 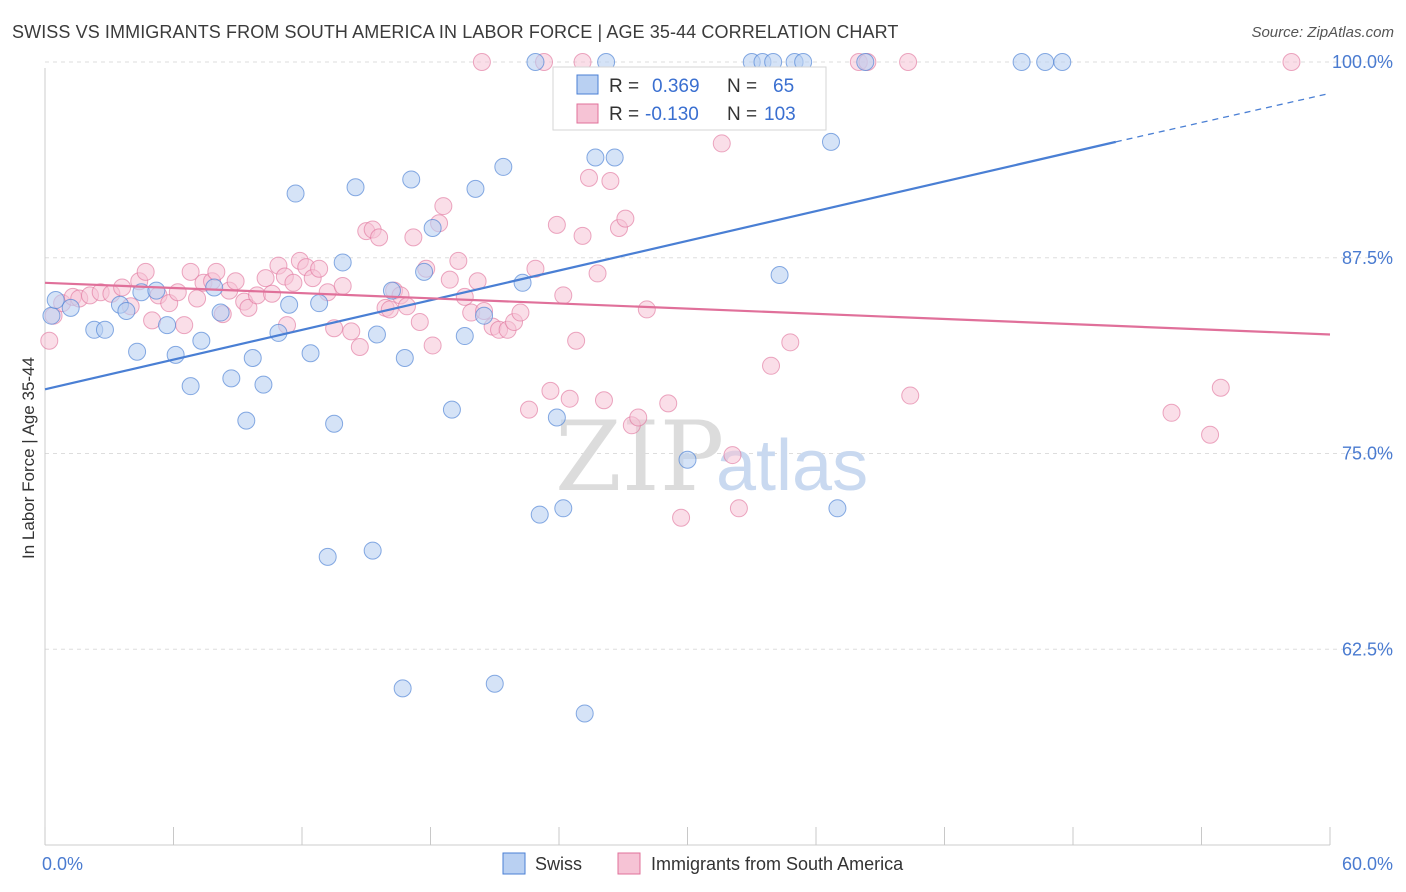 I want to click on imm-trend-line, so click(x=687, y=308).